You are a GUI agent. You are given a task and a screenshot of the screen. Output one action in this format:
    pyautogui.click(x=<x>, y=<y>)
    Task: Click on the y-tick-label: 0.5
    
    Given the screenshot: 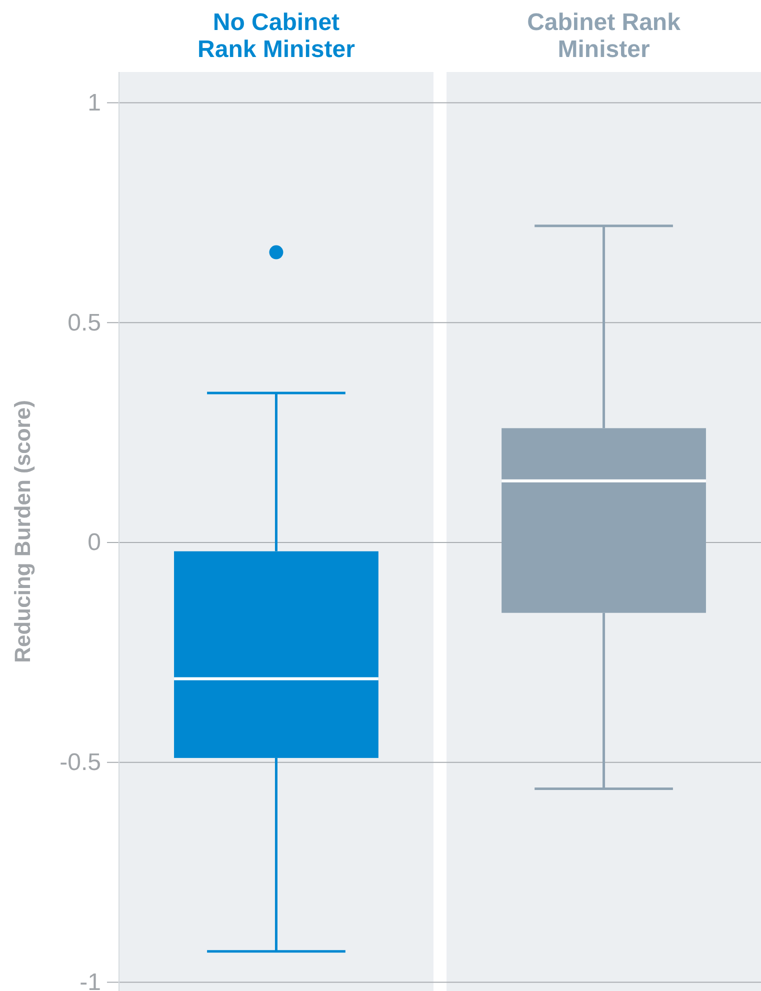 What is the action you would take?
    pyautogui.click(x=84, y=322)
    